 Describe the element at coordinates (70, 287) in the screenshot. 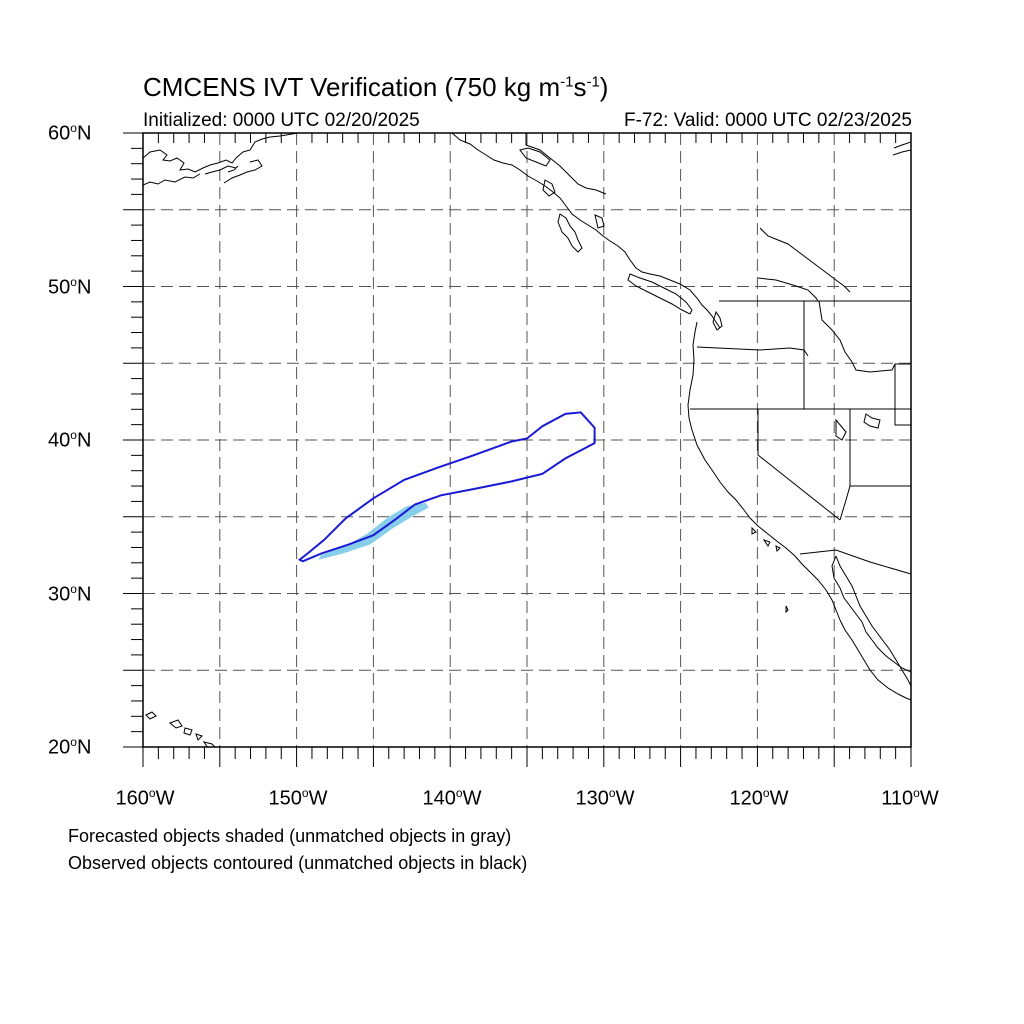

I see `lat-label-50: 50oN` at that location.